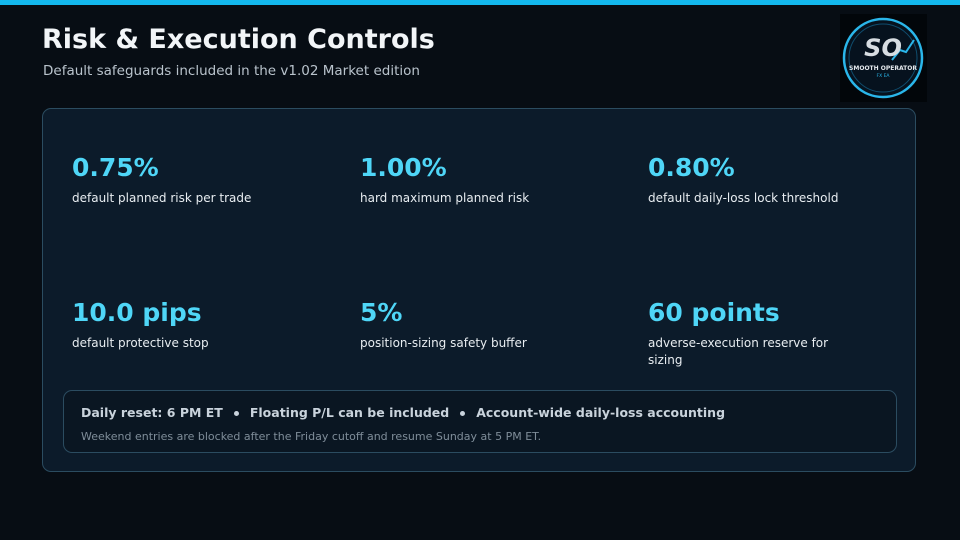 The width and height of the screenshot is (960, 540). What do you see at coordinates (883, 76) in the screenshot?
I see `logo-product: FX EA` at bounding box center [883, 76].